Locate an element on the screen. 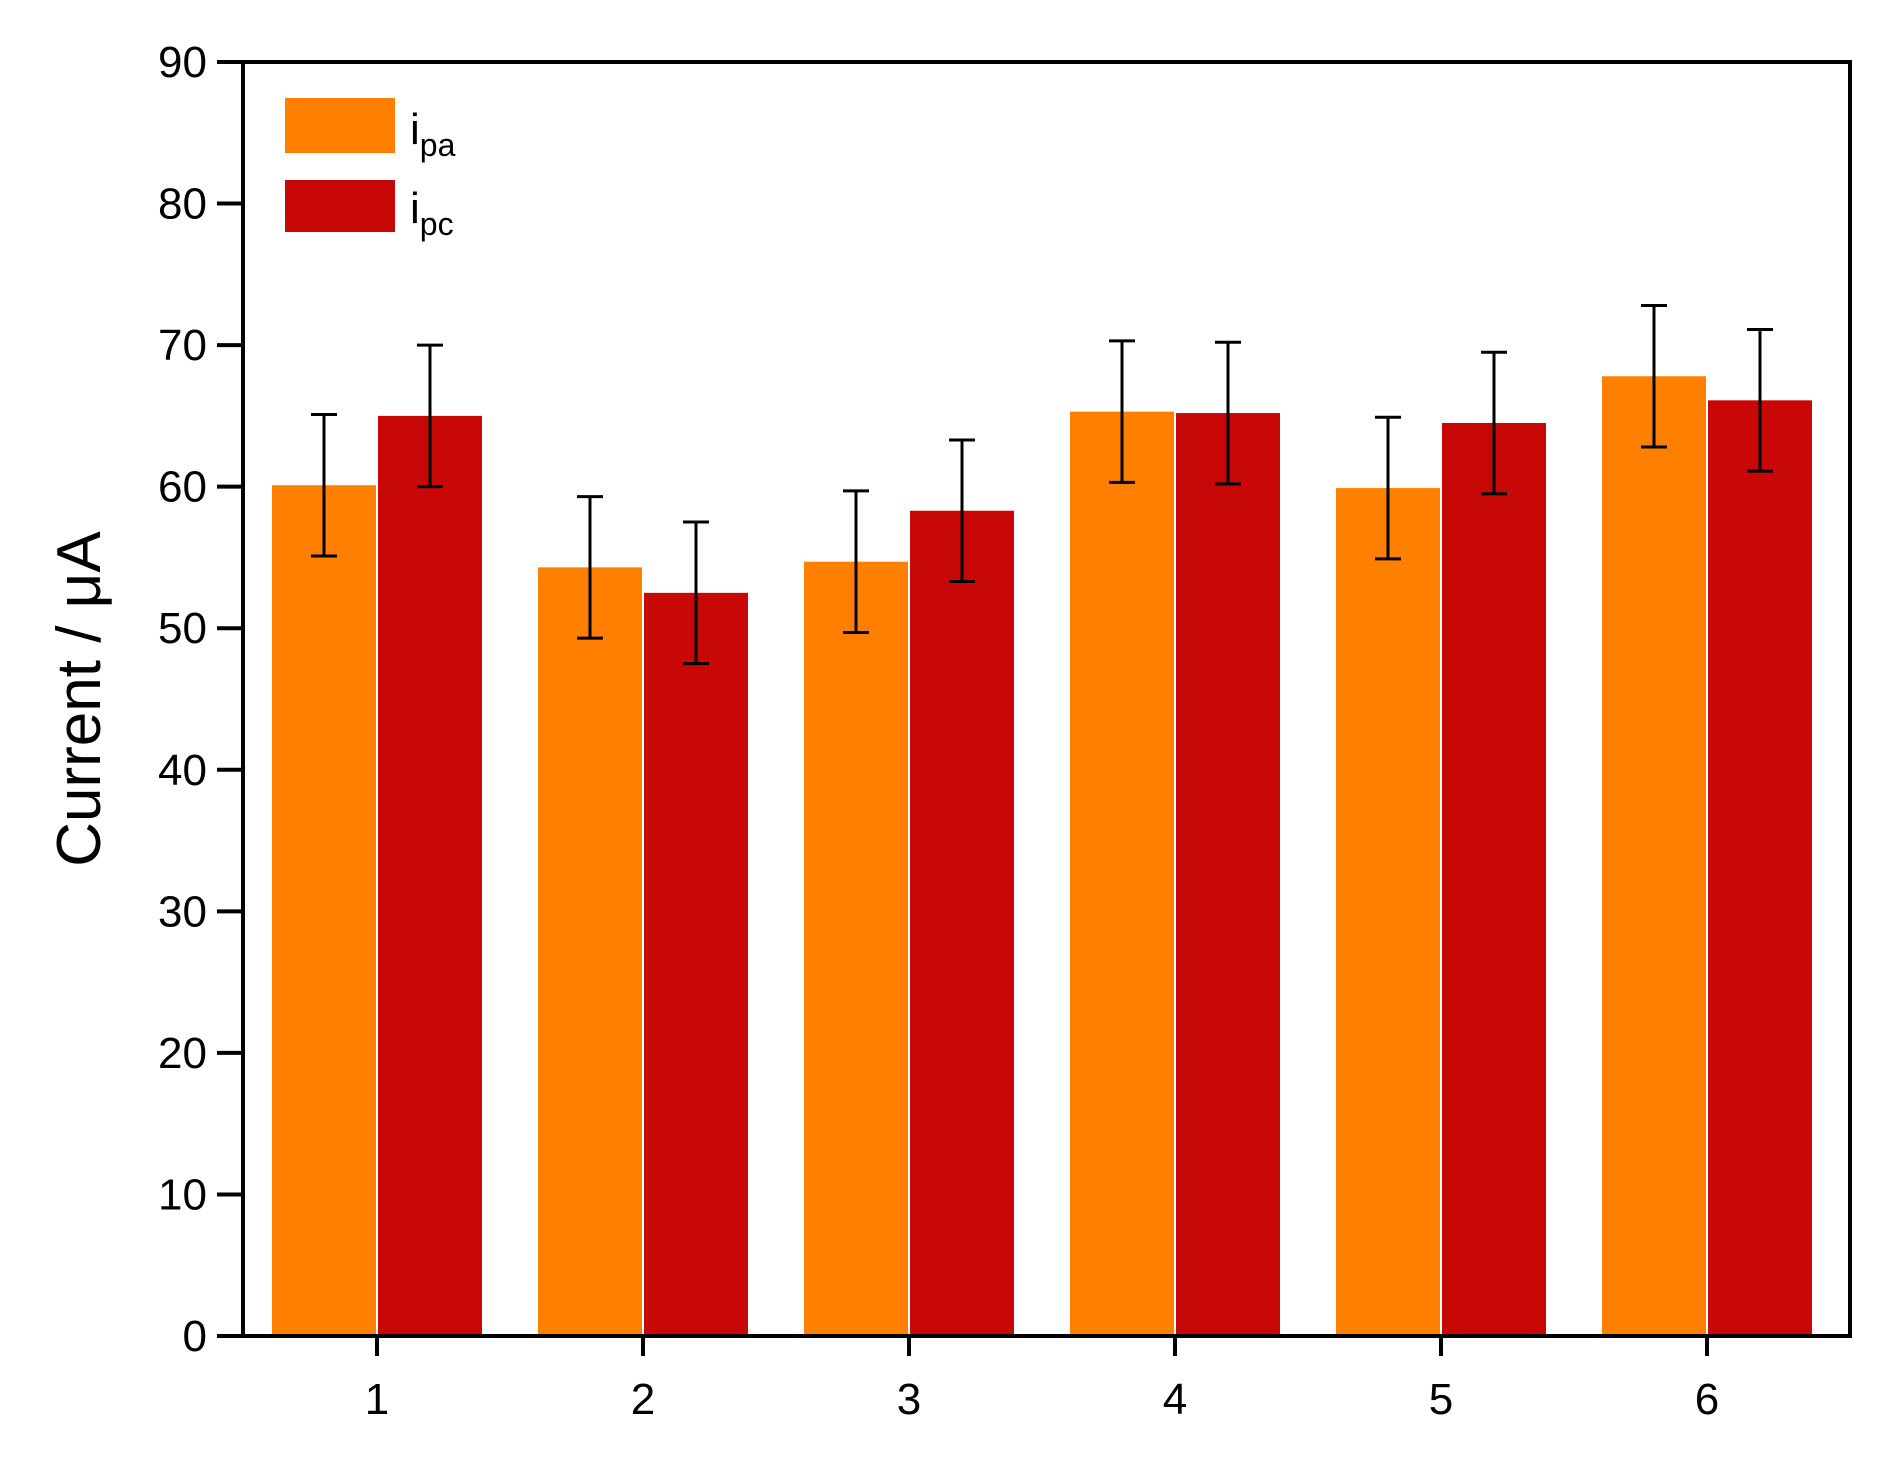 The width and height of the screenshot is (1899, 1465). x-tick-label-4: 4 is located at coordinates (1175, 1399).